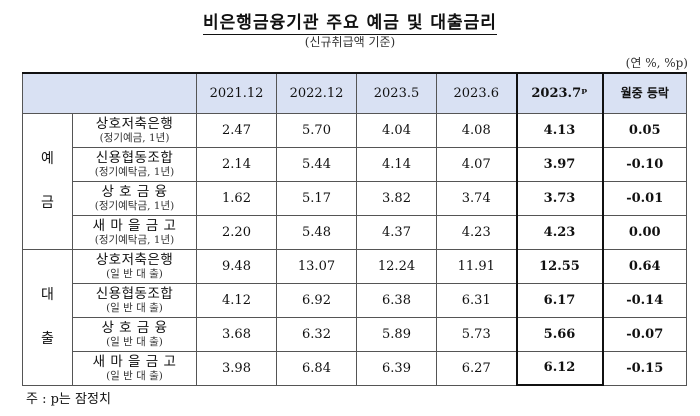  I want to click on rate-value: 4.12, so click(236, 300).